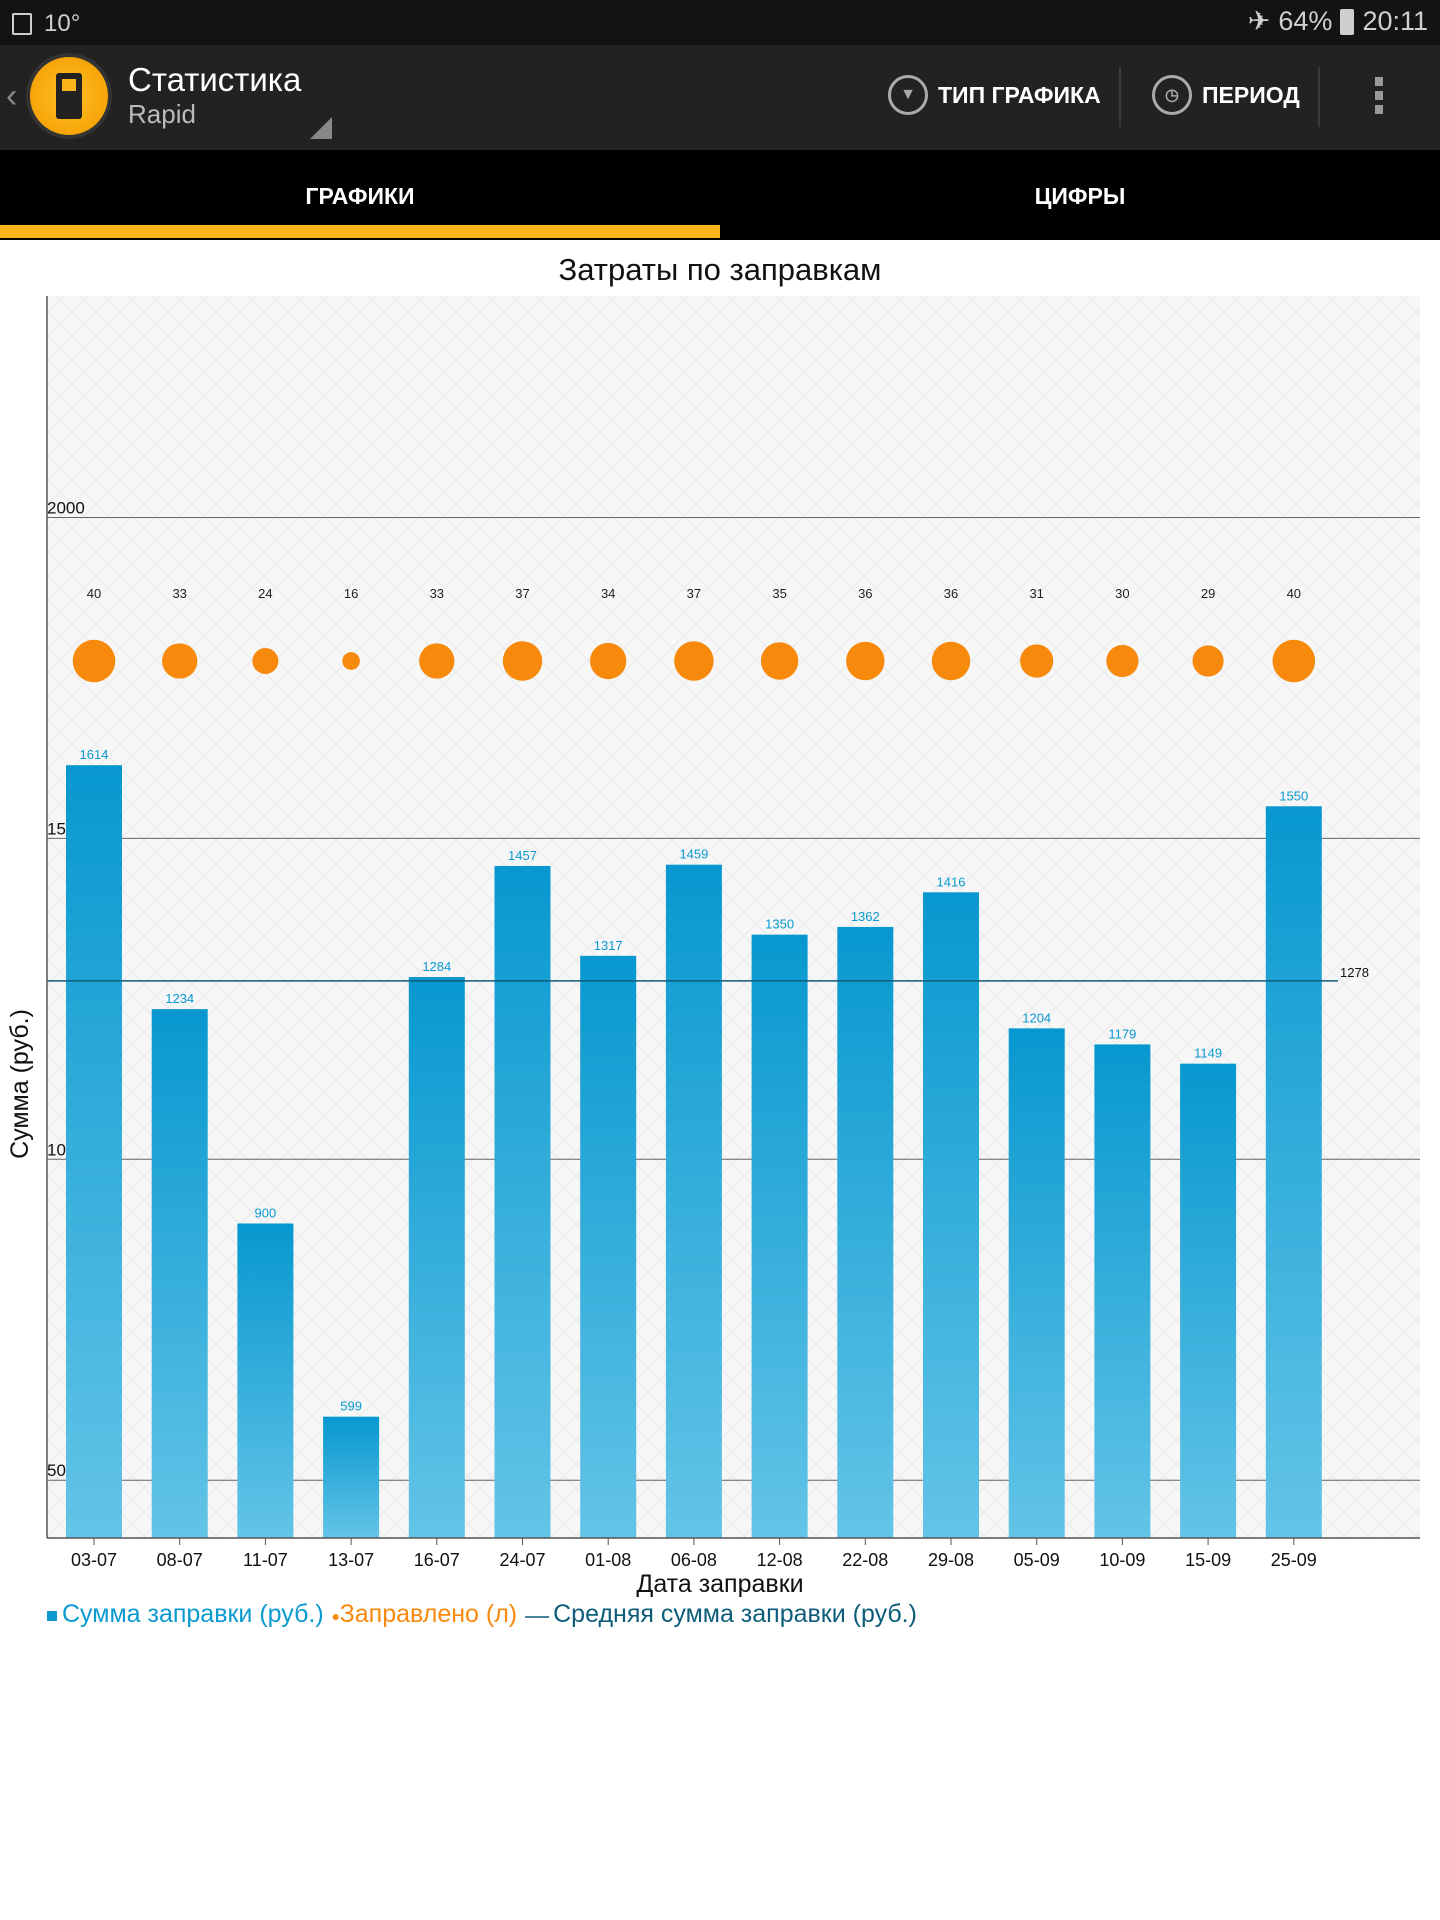 The height and width of the screenshot is (1920, 1440). I want to click on average-value-label: 1278, so click(1354, 972).